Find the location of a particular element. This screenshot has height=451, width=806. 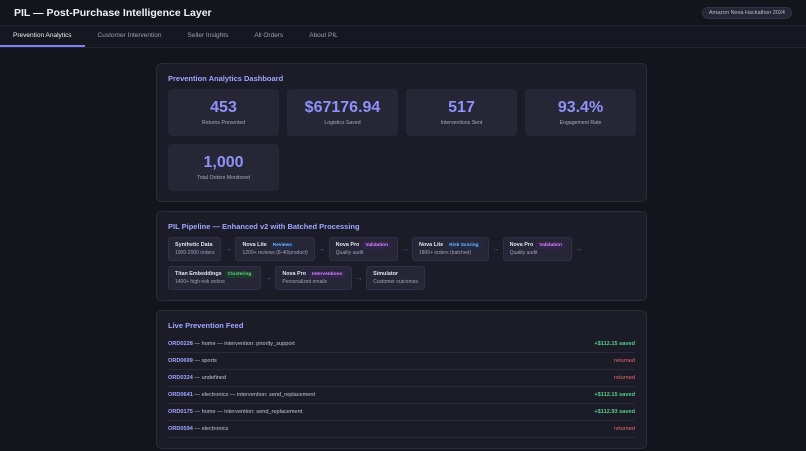

stat-interventions-sent: 517 Interventions Sent is located at coordinates (461, 112).